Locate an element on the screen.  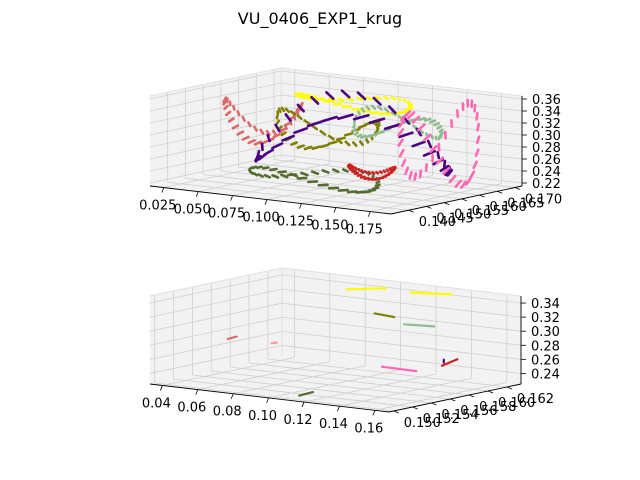
x-tick-label: 0.150 is located at coordinates (329, 226).